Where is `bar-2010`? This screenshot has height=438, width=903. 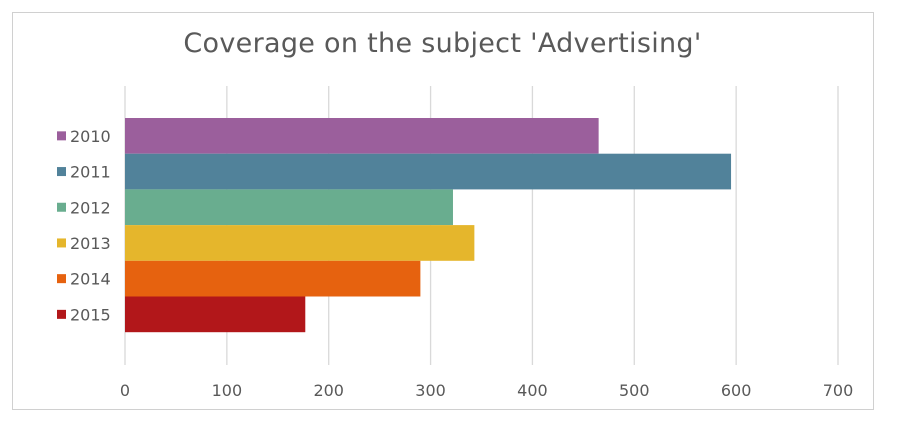
bar-2010 is located at coordinates (362, 136).